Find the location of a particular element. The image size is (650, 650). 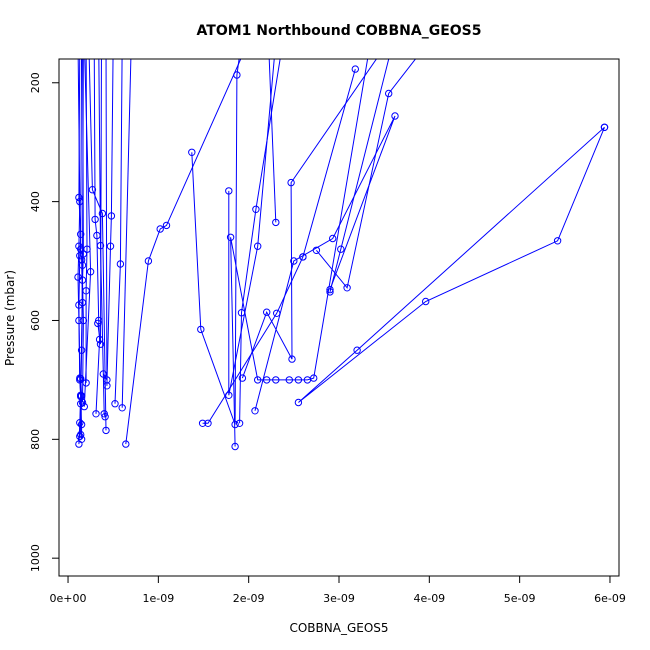

y-tick-label: 400 is located at coordinates (35, 201).